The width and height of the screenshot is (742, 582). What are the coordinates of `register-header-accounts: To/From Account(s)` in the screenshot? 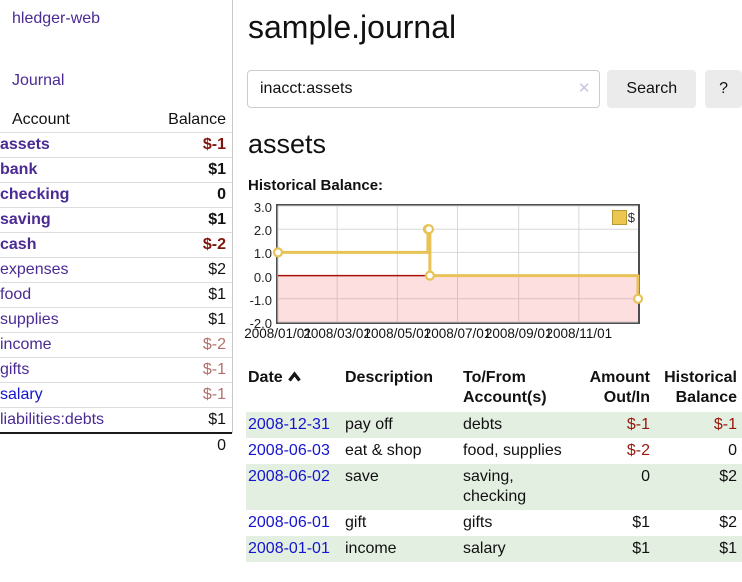 It's located at (505, 387).